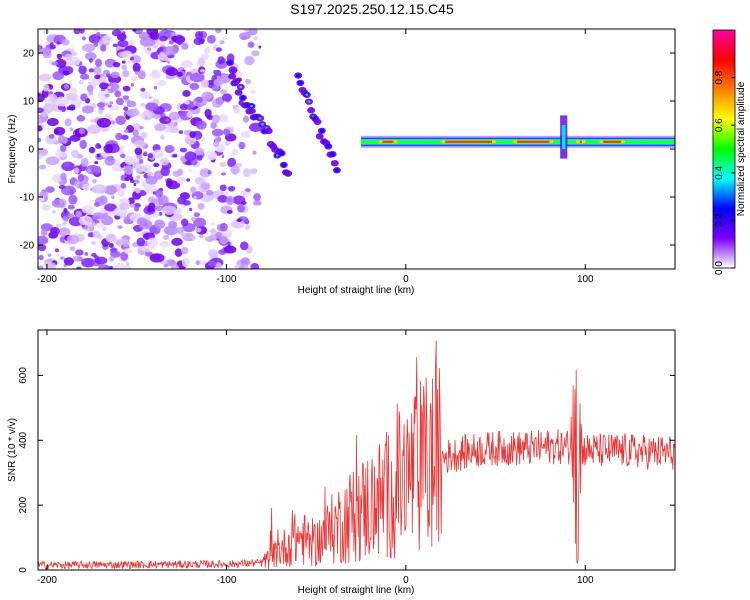 The width and height of the screenshot is (750, 600). Describe the element at coordinates (23, 570) in the screenshot. I see `snr-ytick-label: 0` at that location.